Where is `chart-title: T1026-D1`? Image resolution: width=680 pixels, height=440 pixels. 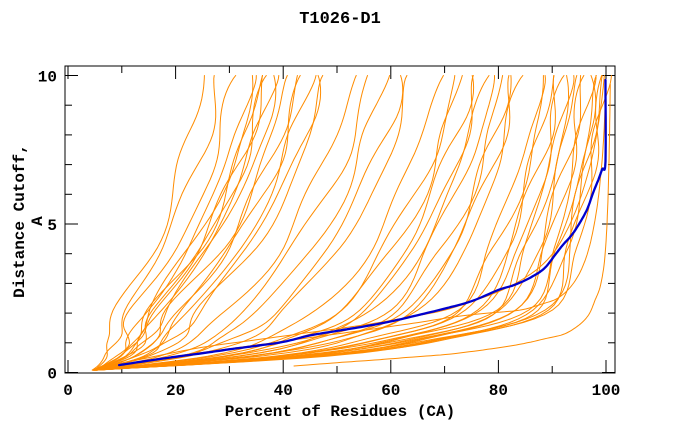
chart-title: T1026-D1 is located at coordinates (340, 19).